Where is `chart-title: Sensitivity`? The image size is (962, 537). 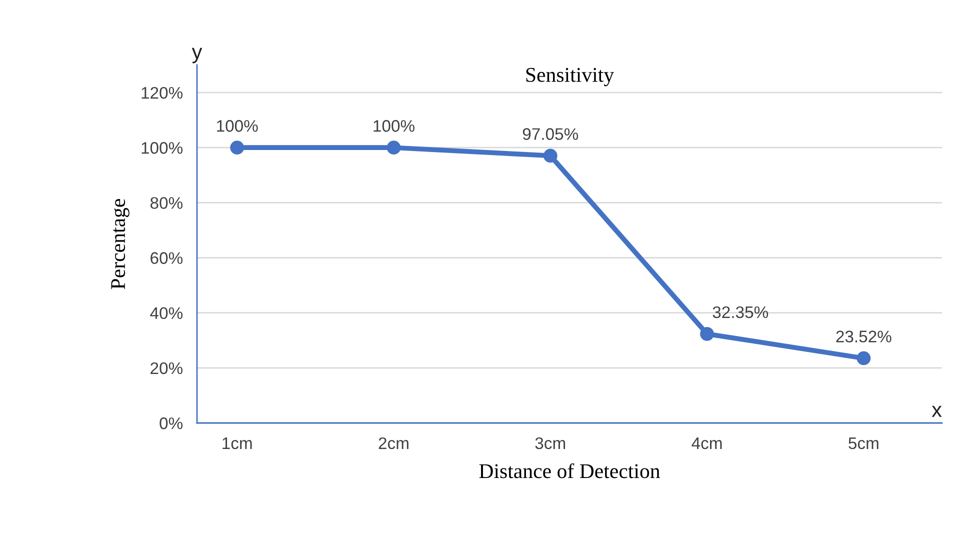 chart-title: Sensitivity is located at coordinates (570, 77).